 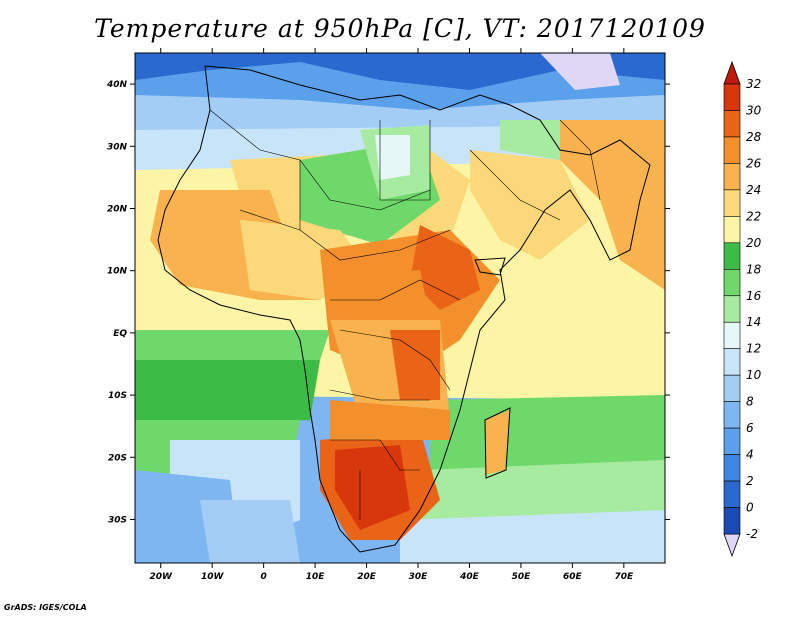 What do you see at coordinates (367, 577) in the screenshot?
I see `x-tick-label: 20E` at bounding box center [367, 577].